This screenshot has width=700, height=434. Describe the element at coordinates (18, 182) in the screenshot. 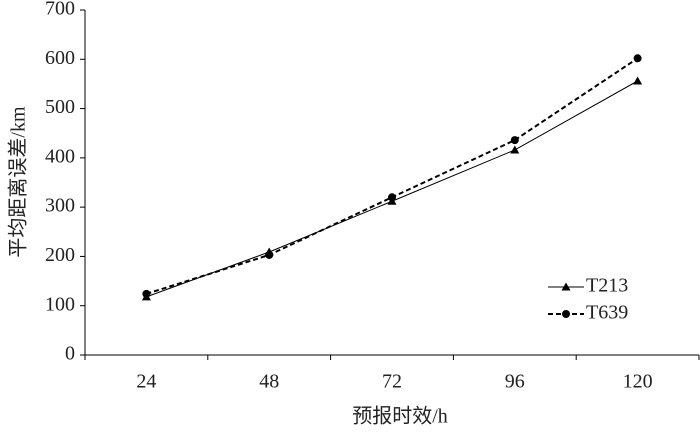

I see `y-axis-label: 平均距离误差/km` at that location.